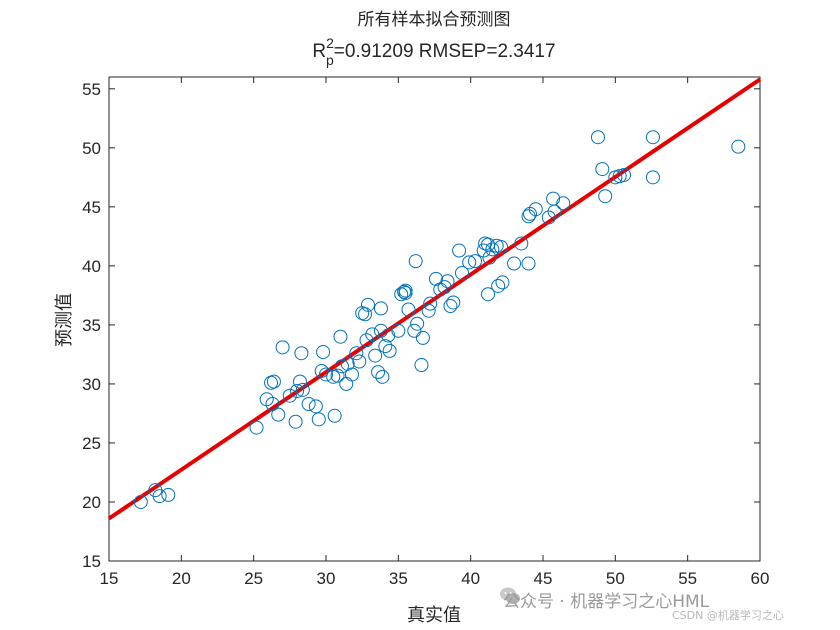  I want to click on y-tick-label: 25, so click(91, 443).